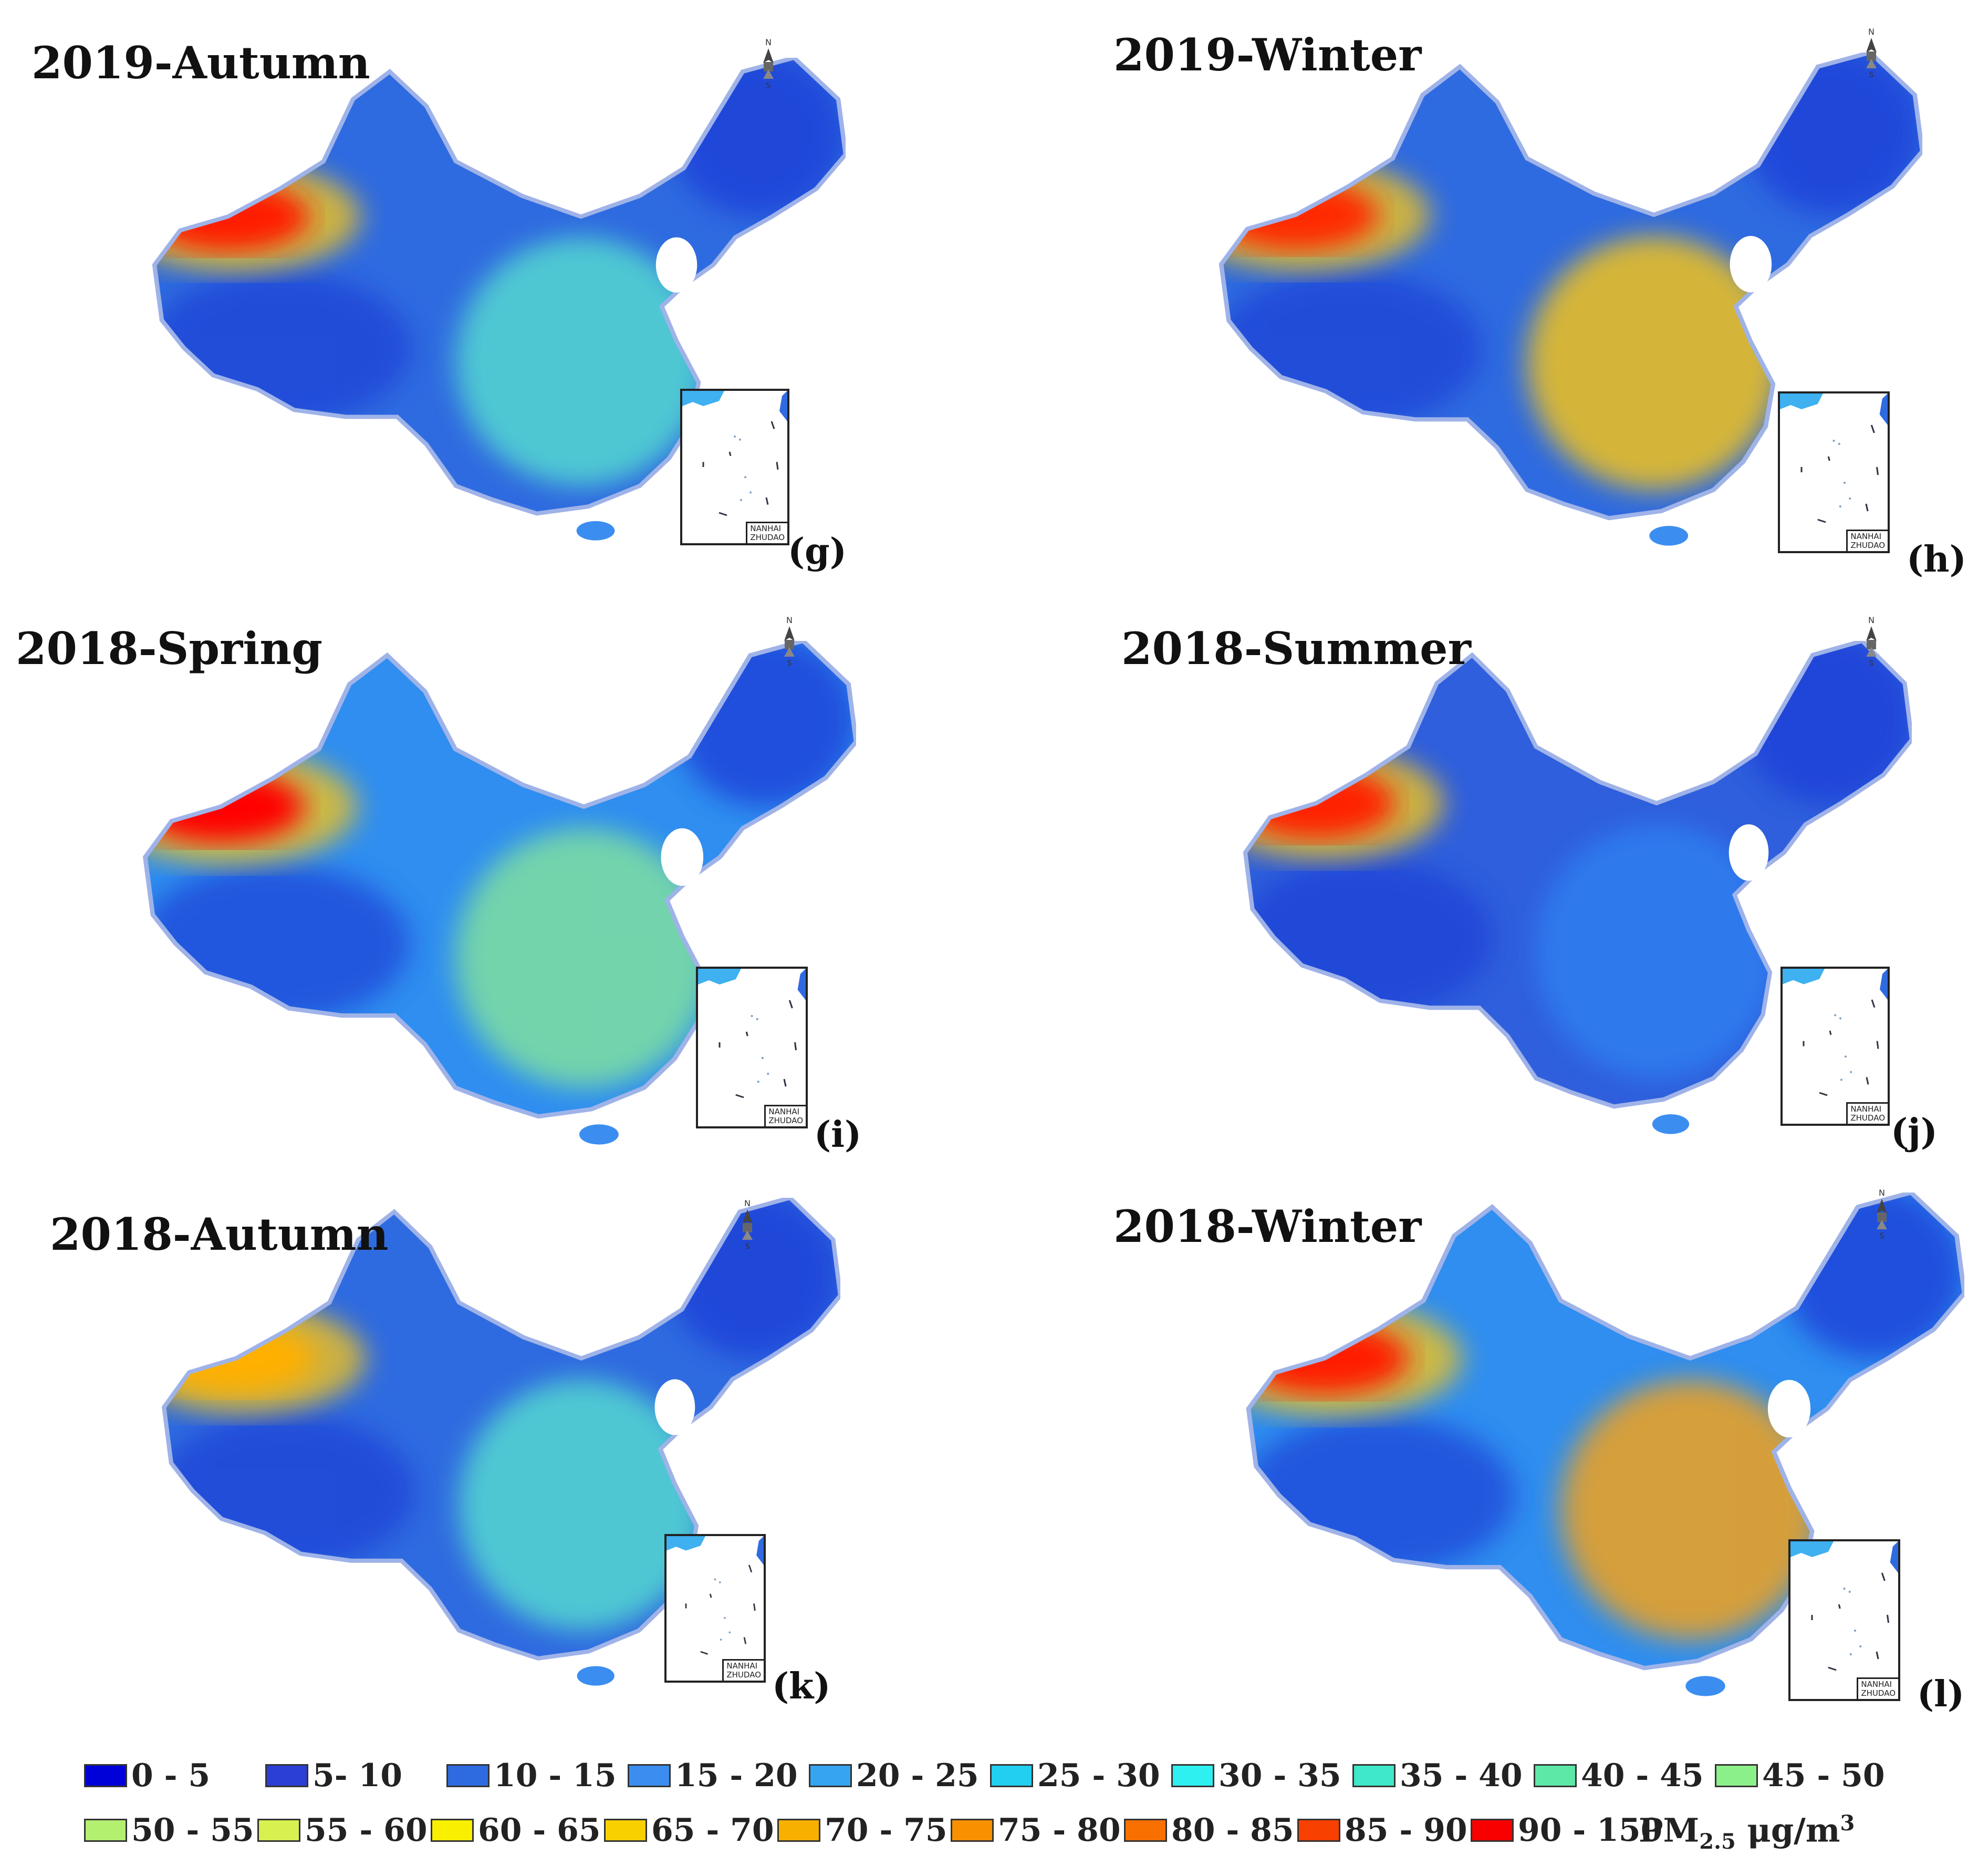 Image resolution: width=1968 pixels, height=1876 pixels. I want to click on panel-title: 2018-Spring, so click(169, 649).